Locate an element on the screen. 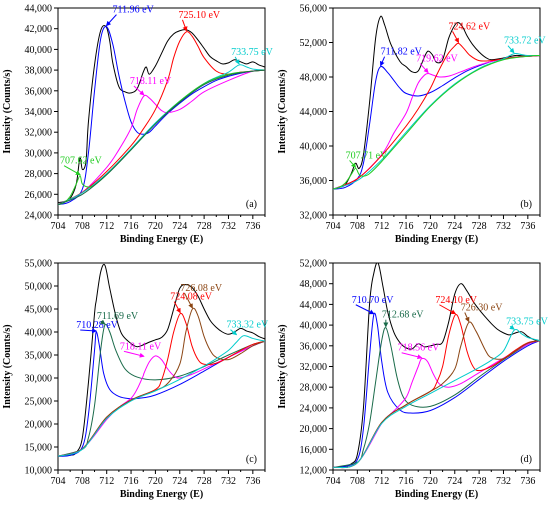 The image size is (550, 510). y-tick-label: 15,000 is located at coordinates (39, 448).